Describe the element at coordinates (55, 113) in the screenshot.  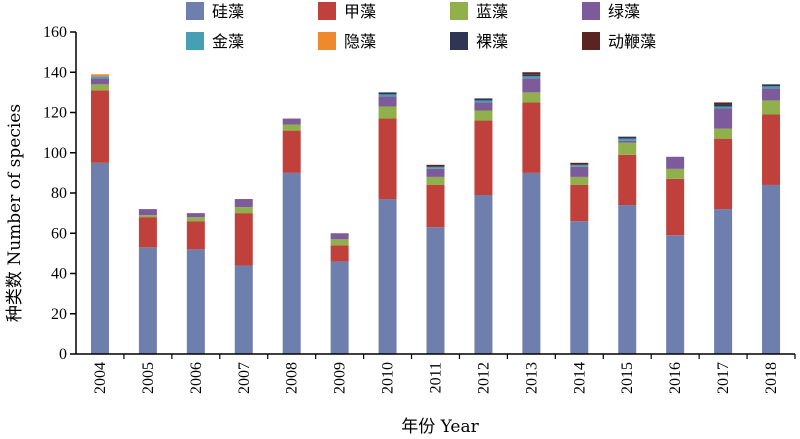
I see `y-tick-label: 120` at that location.